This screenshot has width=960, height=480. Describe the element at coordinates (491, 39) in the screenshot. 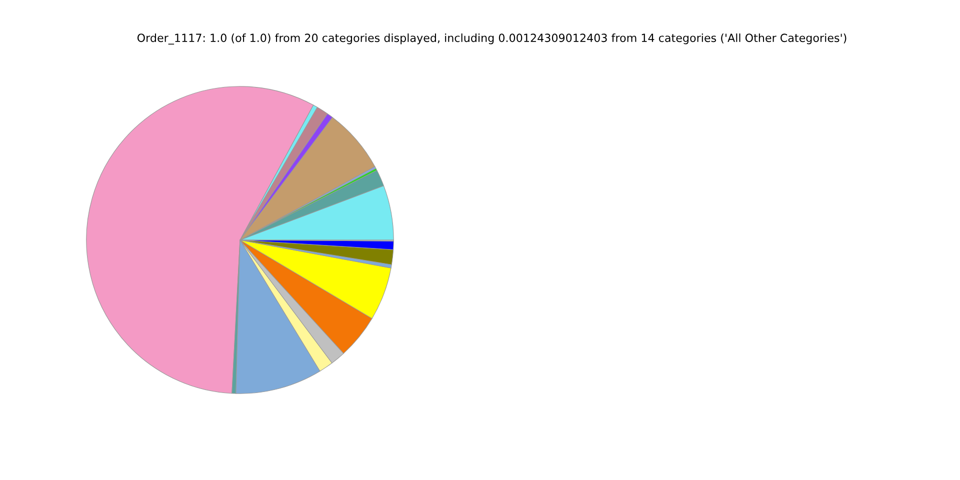

I see `text: Order_1117: 1.0 (of 1.0) from 20 categories displayed, including 0.00124309012403 from 14 categories ('All Other Categories')` at that location.